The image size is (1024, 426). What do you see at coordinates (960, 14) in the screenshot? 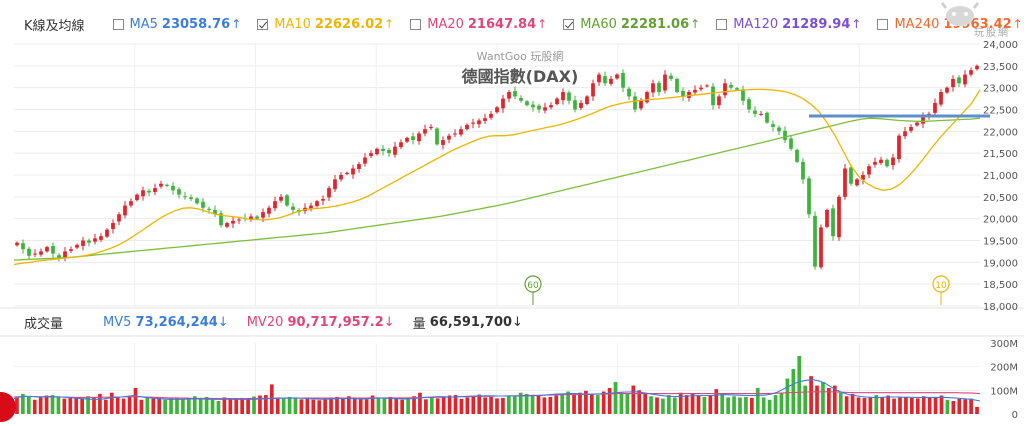
I see `bull-bear-logo-icon` at bounding box center [960, 14].